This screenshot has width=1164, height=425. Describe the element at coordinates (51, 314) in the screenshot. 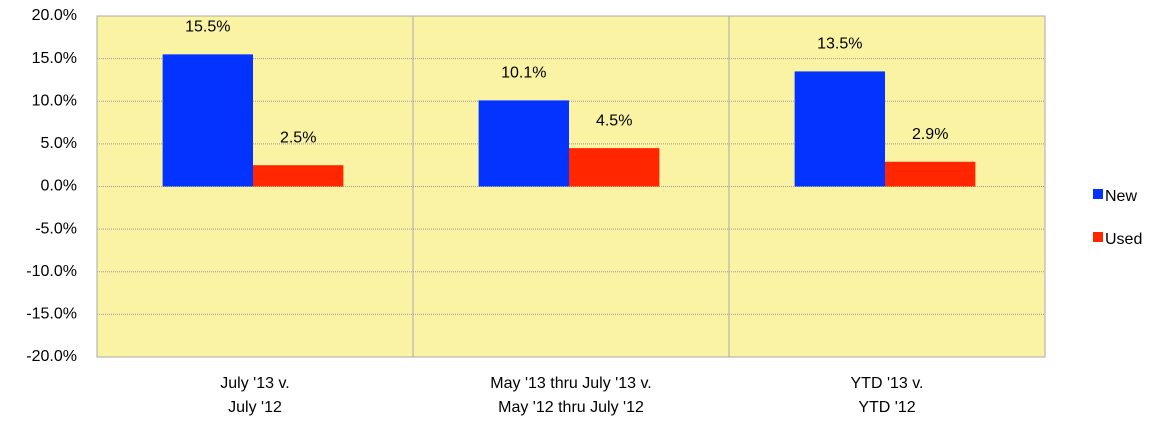

I see `y-tick-label: -15.0%` at that location.